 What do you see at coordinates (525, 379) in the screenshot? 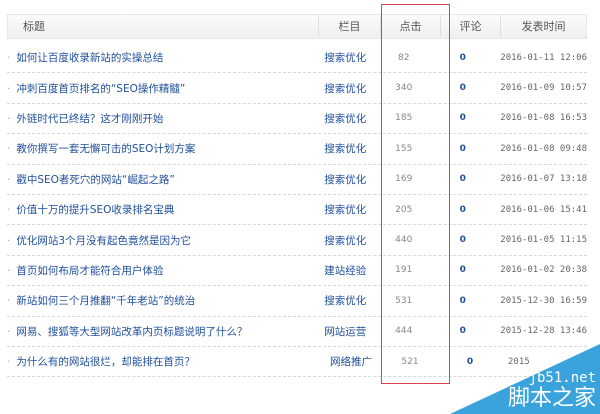
I see `watermark-triangle` at bounding box center [525, 379].